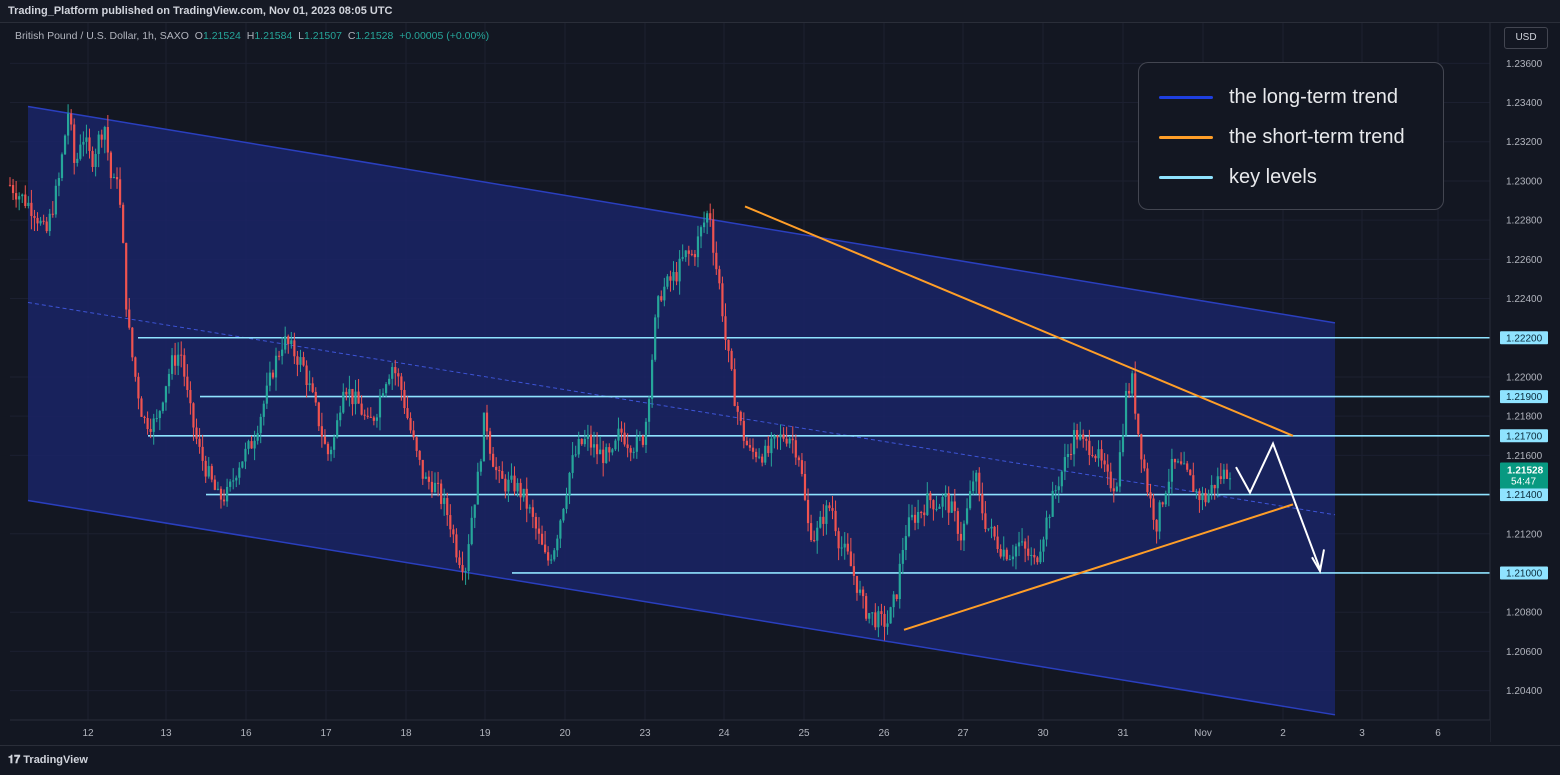  I want to click on legend-label-long-term: the long-term trend, so click(1313, 97).